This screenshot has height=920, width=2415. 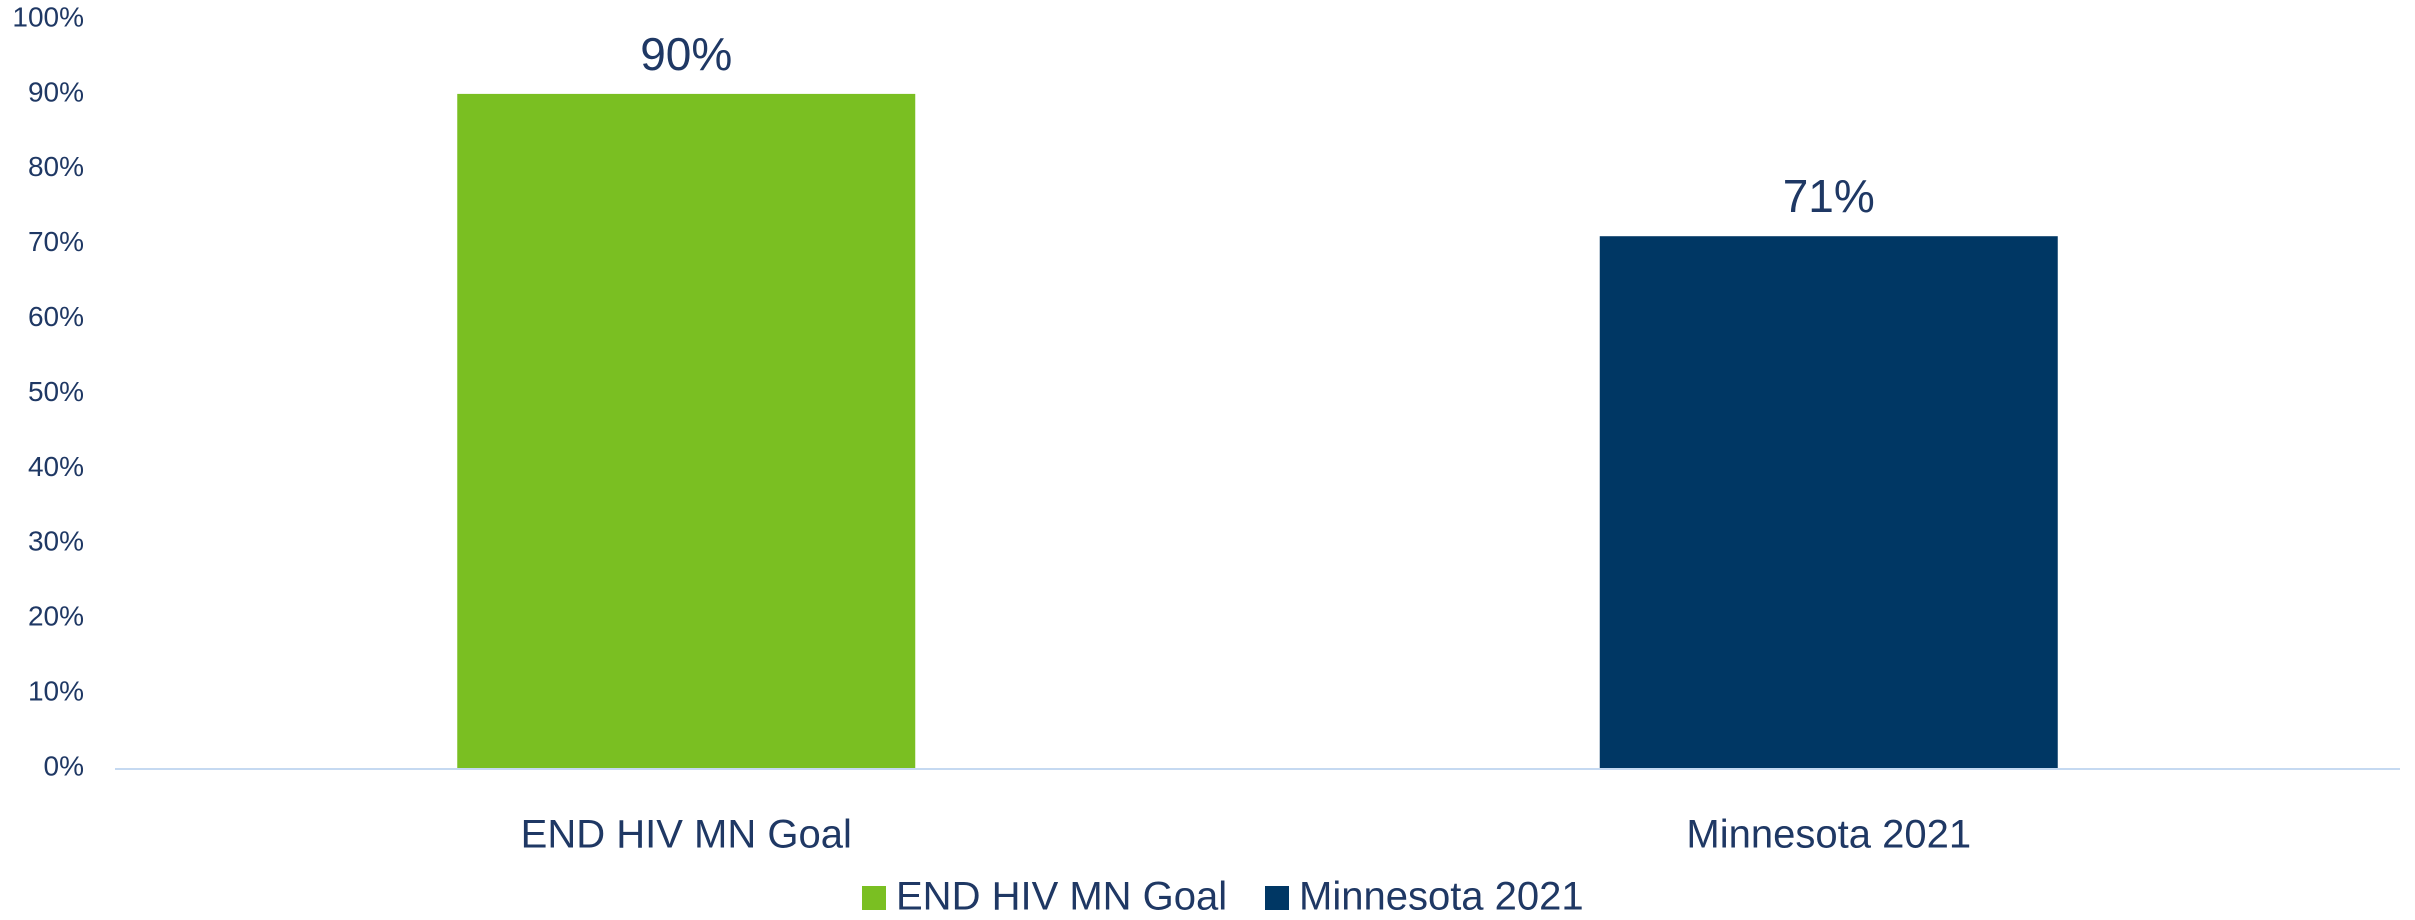 What do you see at coordinates (56, 466) in the screenshot?
I see `y-tick-label: 40%` at bounding box center [56, 466].